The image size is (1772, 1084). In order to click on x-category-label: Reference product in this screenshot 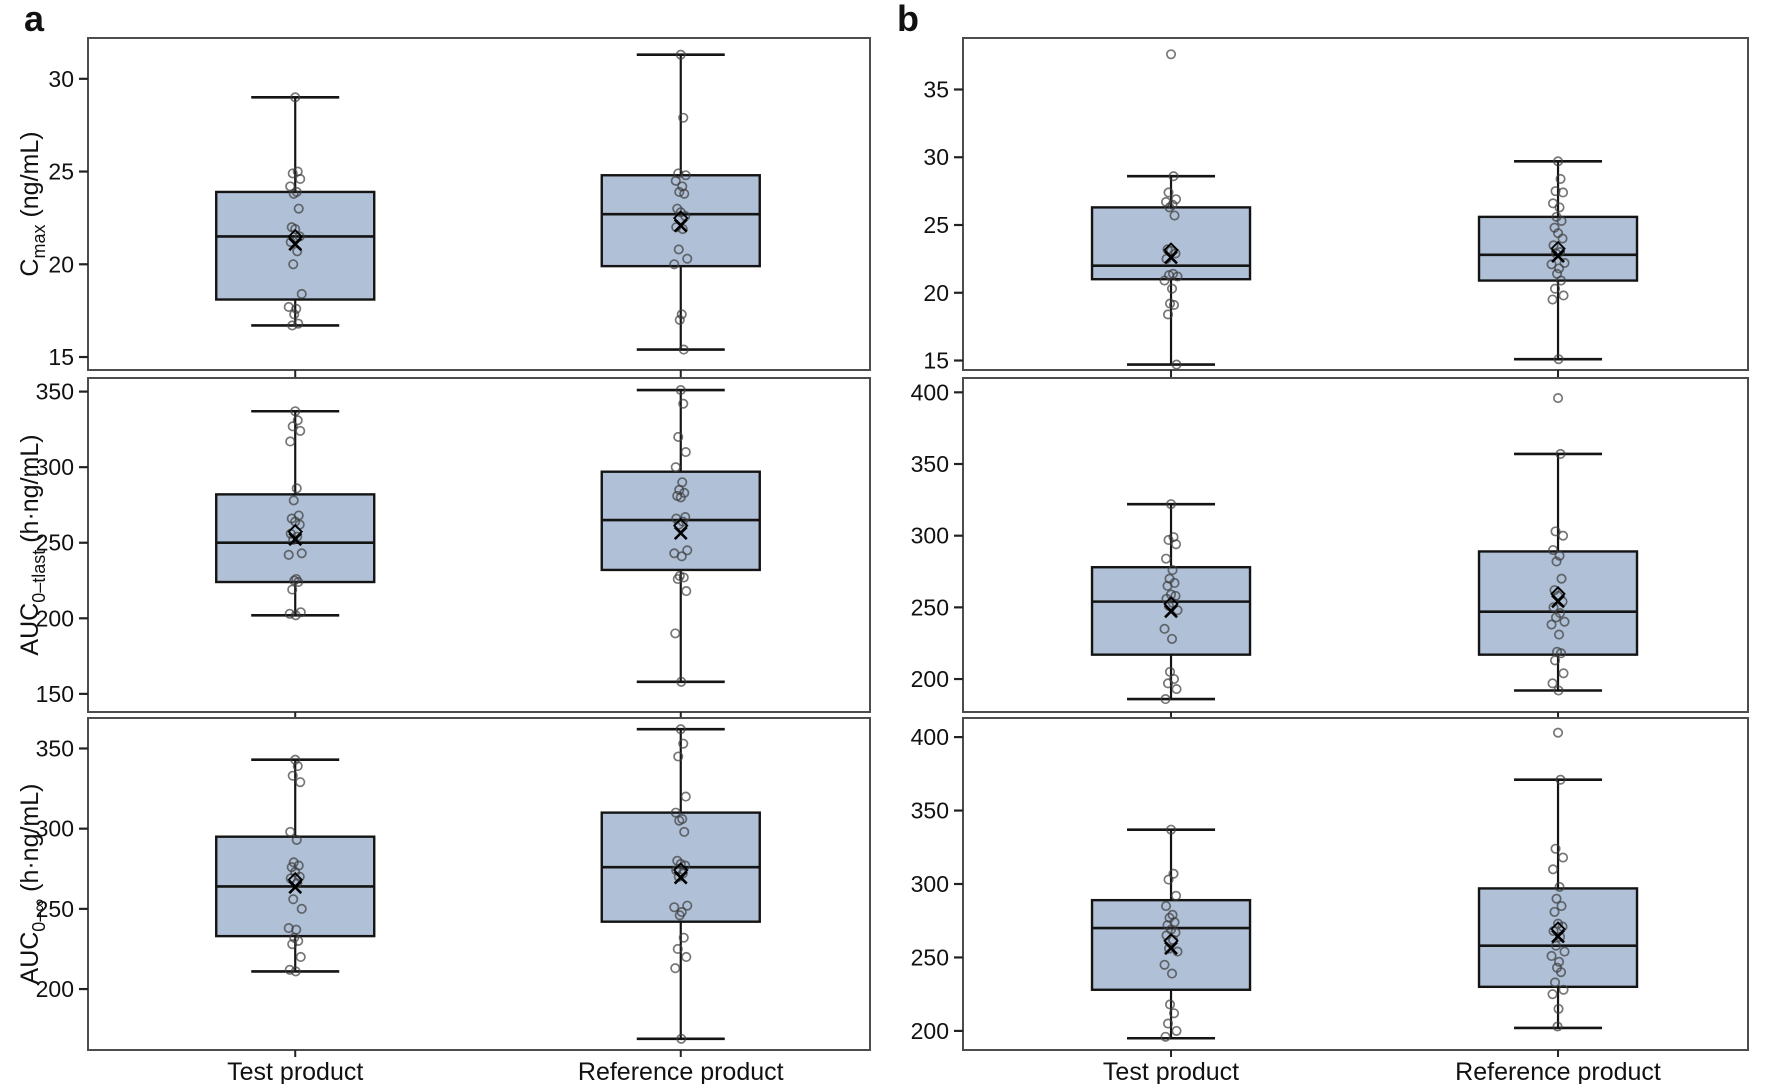, I will do `click(681, 1071)`.